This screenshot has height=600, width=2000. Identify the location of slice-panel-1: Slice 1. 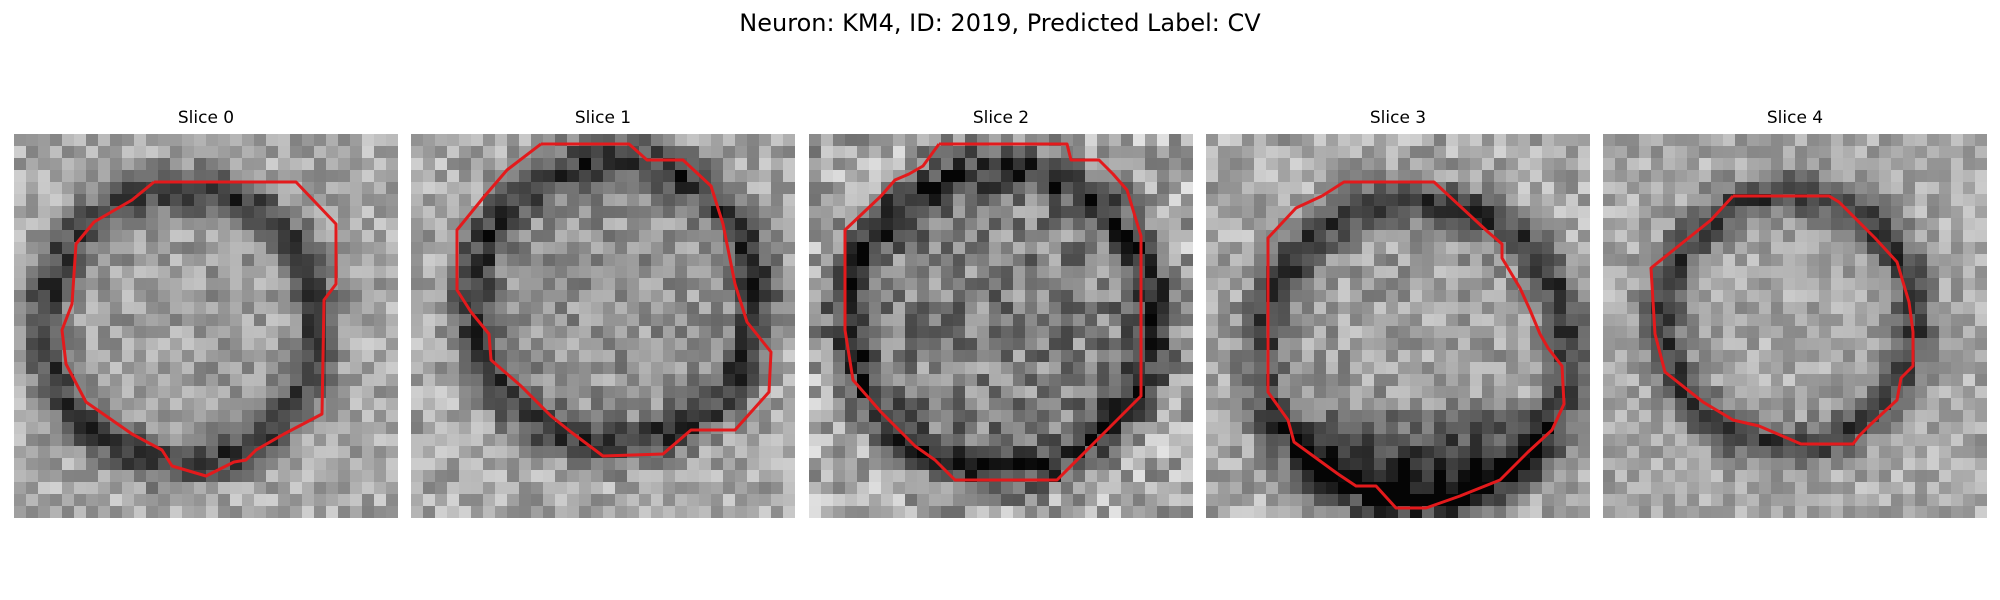
(603, 313).